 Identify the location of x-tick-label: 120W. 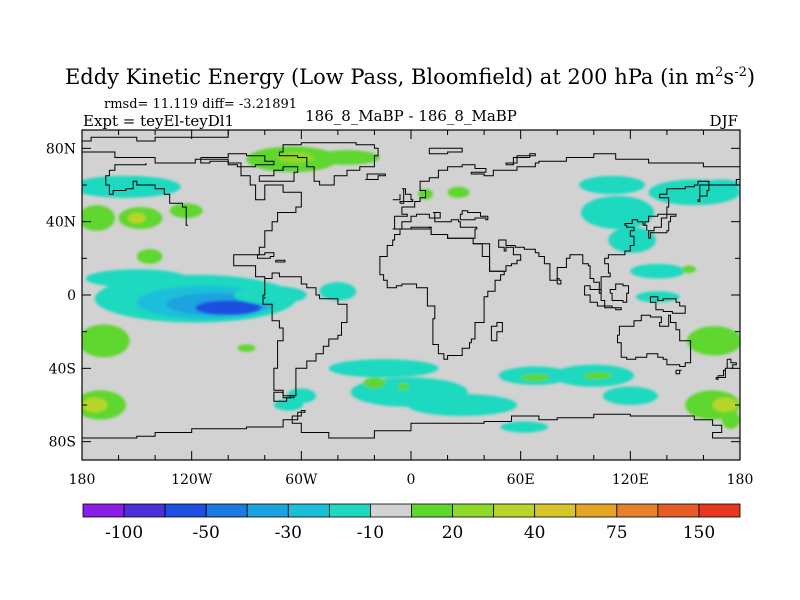
(192, 480).